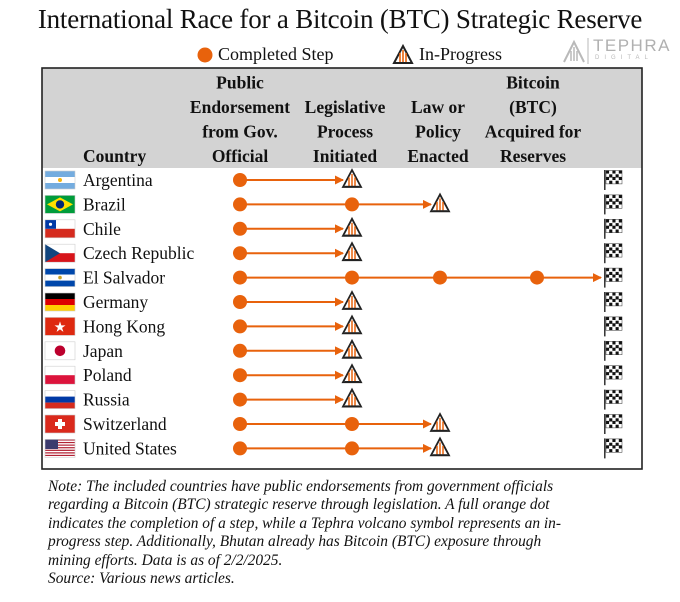  I want to click on russia-flag, so click(60, 399).